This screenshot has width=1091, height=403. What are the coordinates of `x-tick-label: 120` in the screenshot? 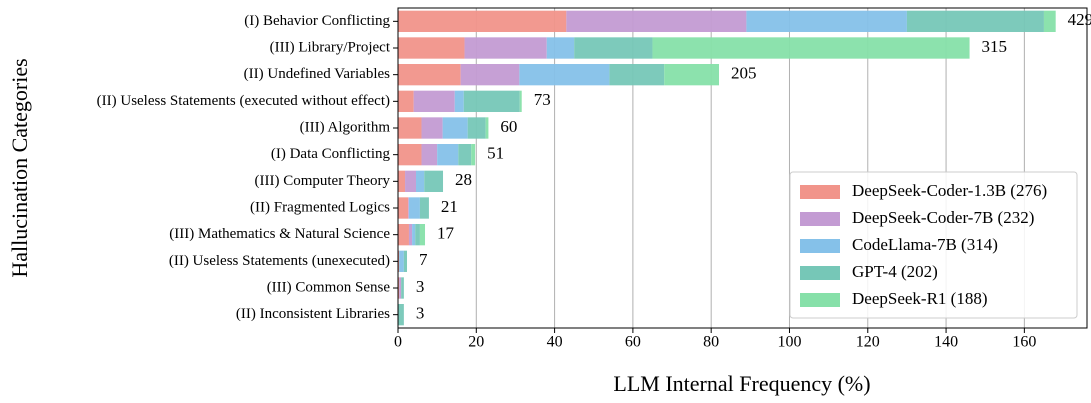 It's located at (868, 342).